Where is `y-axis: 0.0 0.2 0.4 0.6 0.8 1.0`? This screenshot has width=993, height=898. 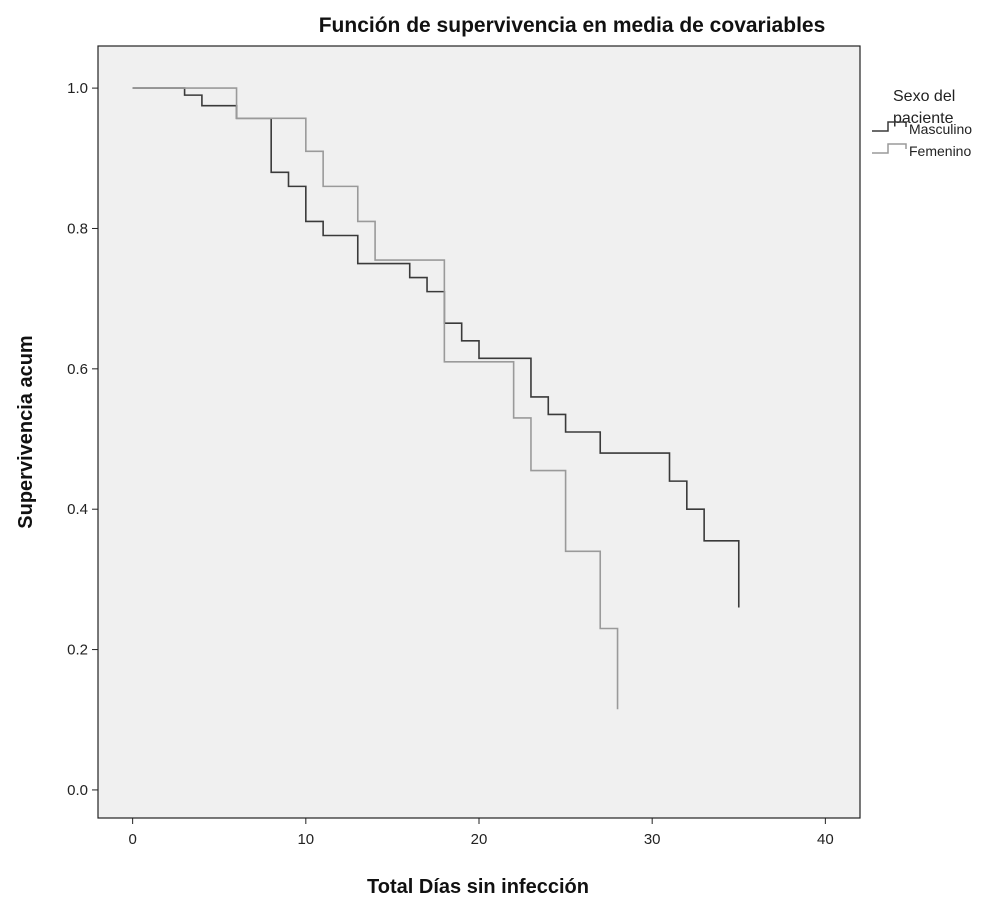
y-axis: 0.0 0.2 0.4 0.6 0.8 1.0 is located at coordinates (82, 439).